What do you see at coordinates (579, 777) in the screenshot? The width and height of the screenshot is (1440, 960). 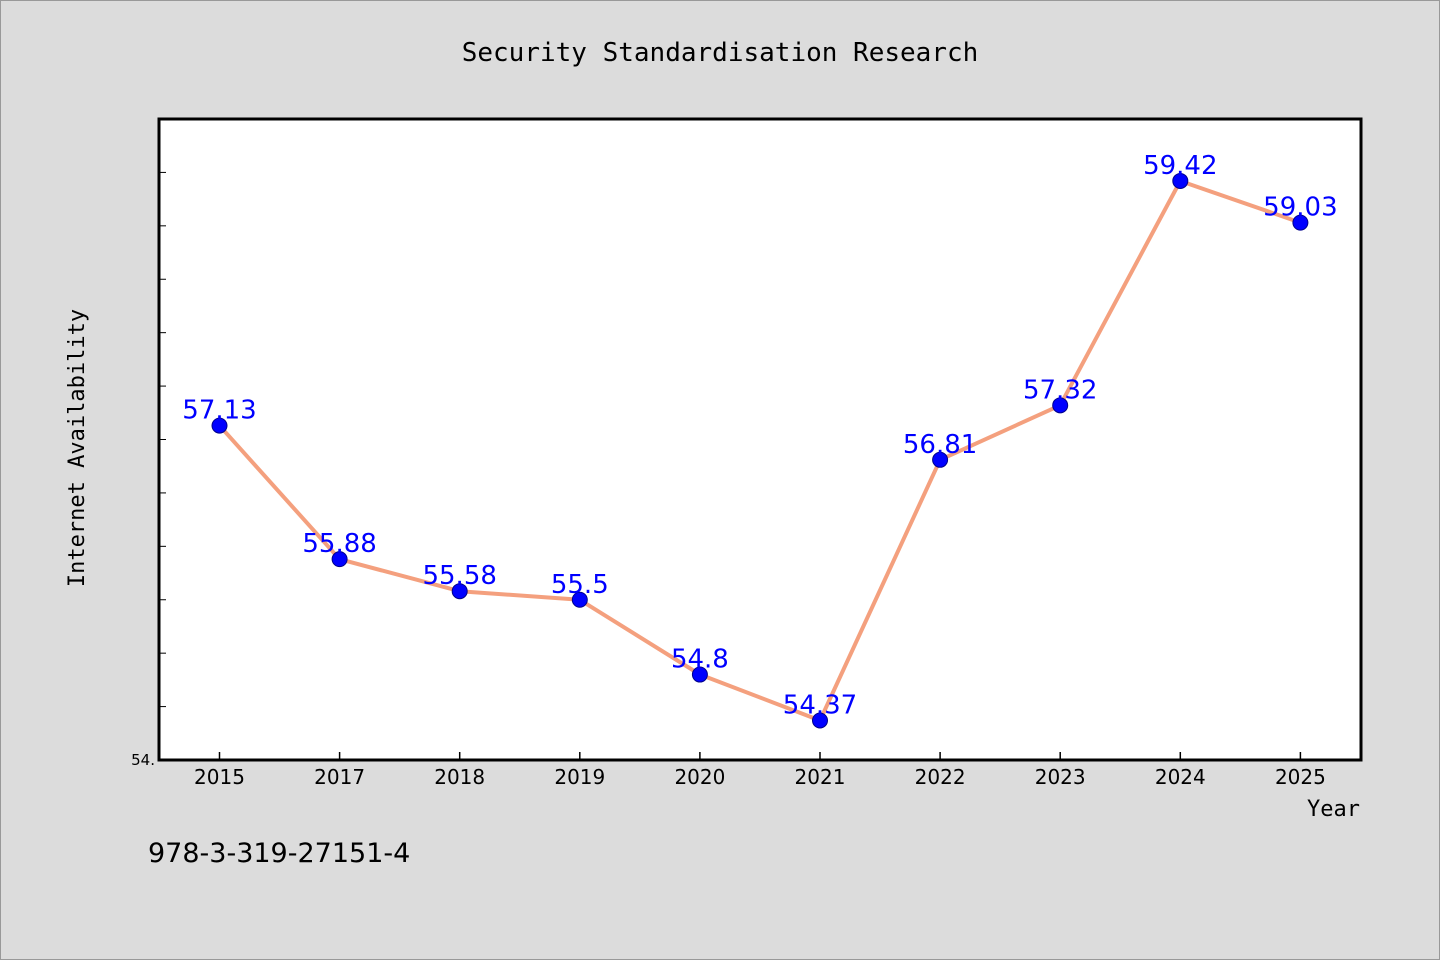 I see `x-tick-label: 2019` at bounding box center [579, 777].